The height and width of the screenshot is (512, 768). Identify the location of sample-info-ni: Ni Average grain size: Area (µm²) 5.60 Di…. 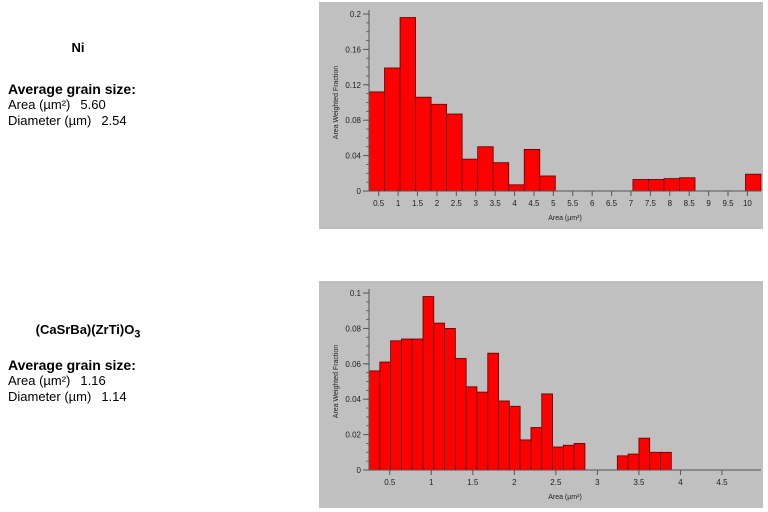
(158, 84).